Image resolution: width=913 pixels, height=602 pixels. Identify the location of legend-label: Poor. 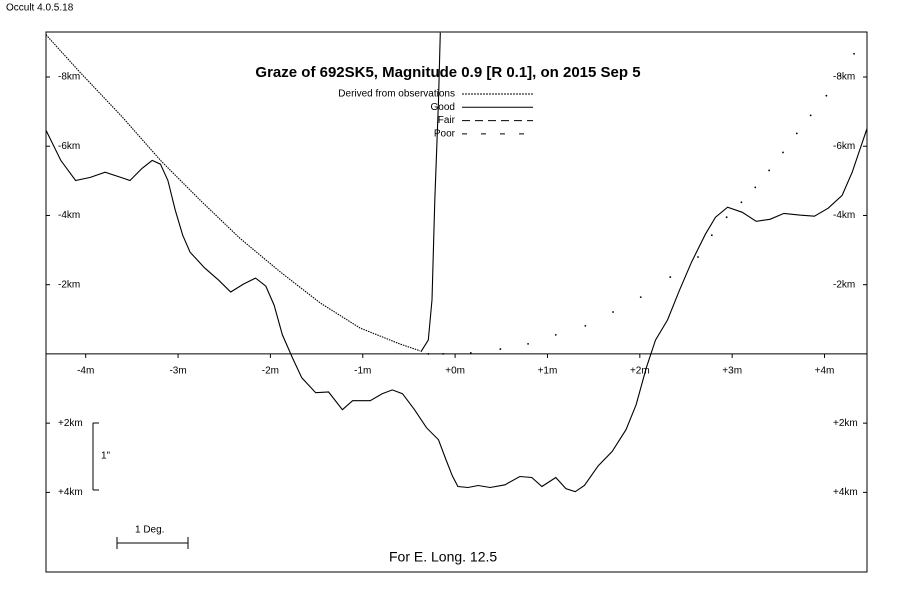
(445, 134).